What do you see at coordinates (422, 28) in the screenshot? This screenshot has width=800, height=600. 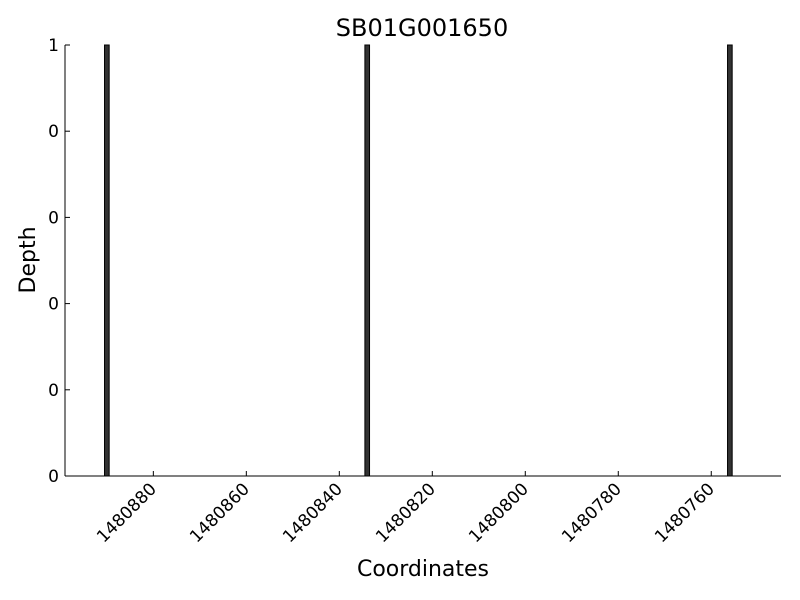 I see `chart-title: SB01G001650` at bounding box center [422, 28].